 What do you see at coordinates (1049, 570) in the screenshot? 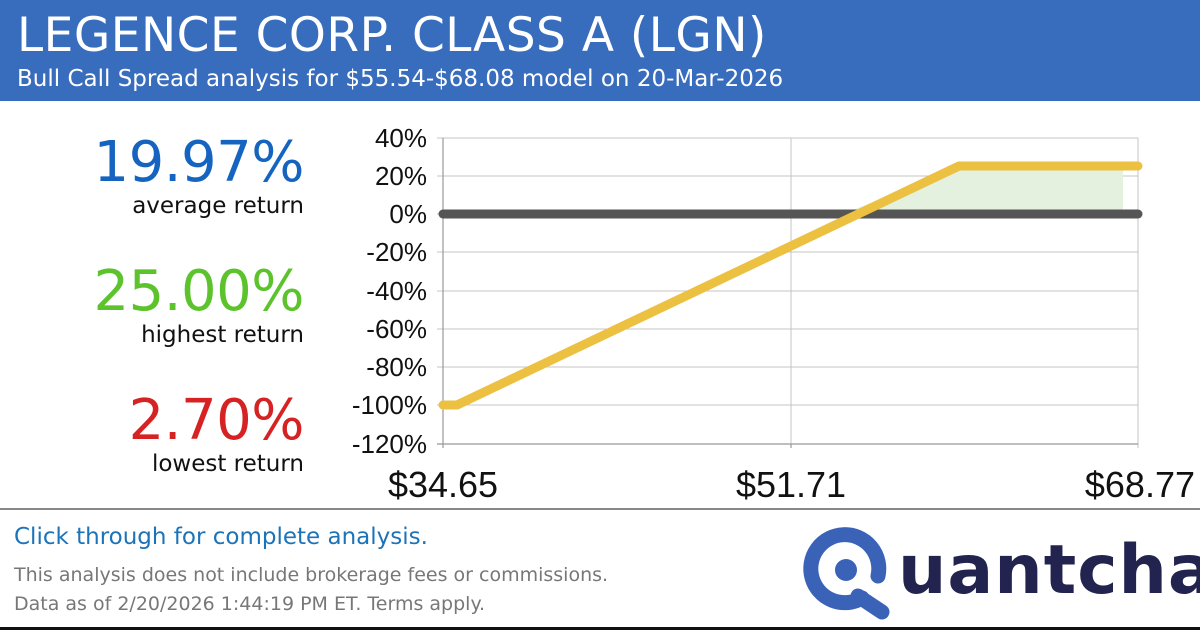
I see `quantcha-wordmark: uantcha` at bounding box center [1049, 570].